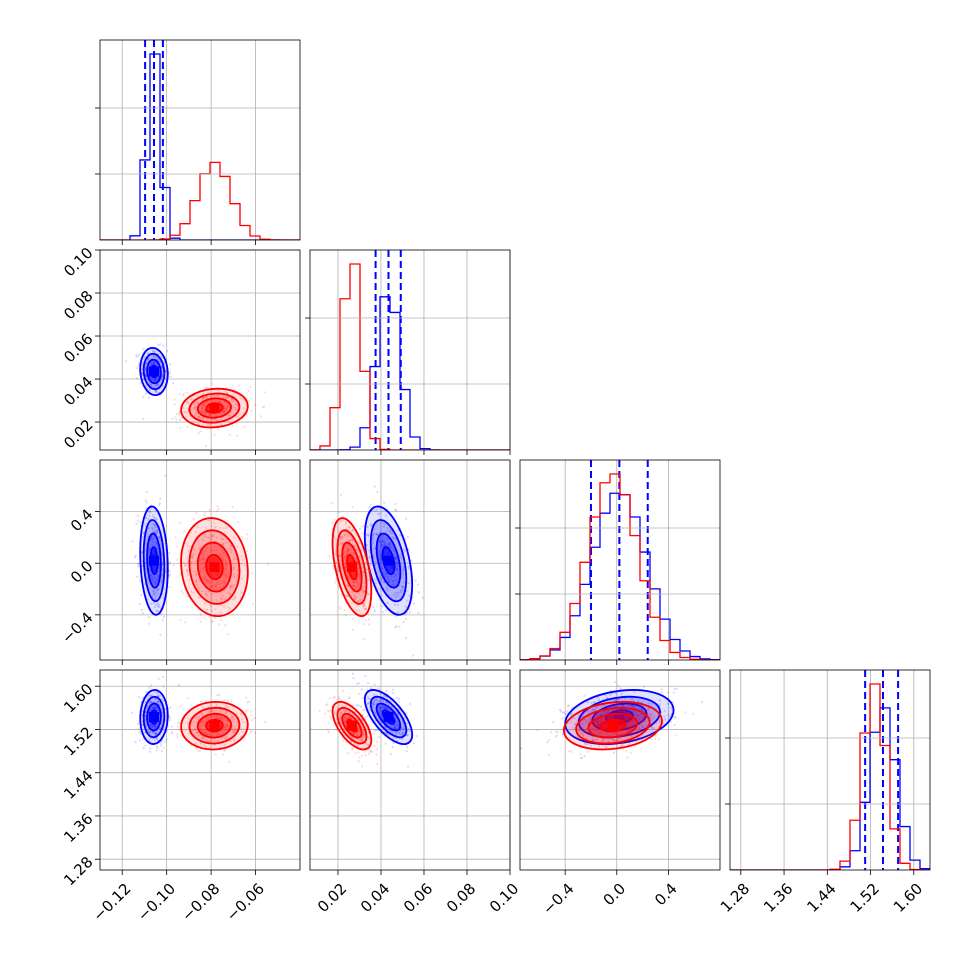 The image size is (970, 970). Describe the element at coordinates (78, 698) in the screenshot. I see `y-tick-label: 1.60` at that location.